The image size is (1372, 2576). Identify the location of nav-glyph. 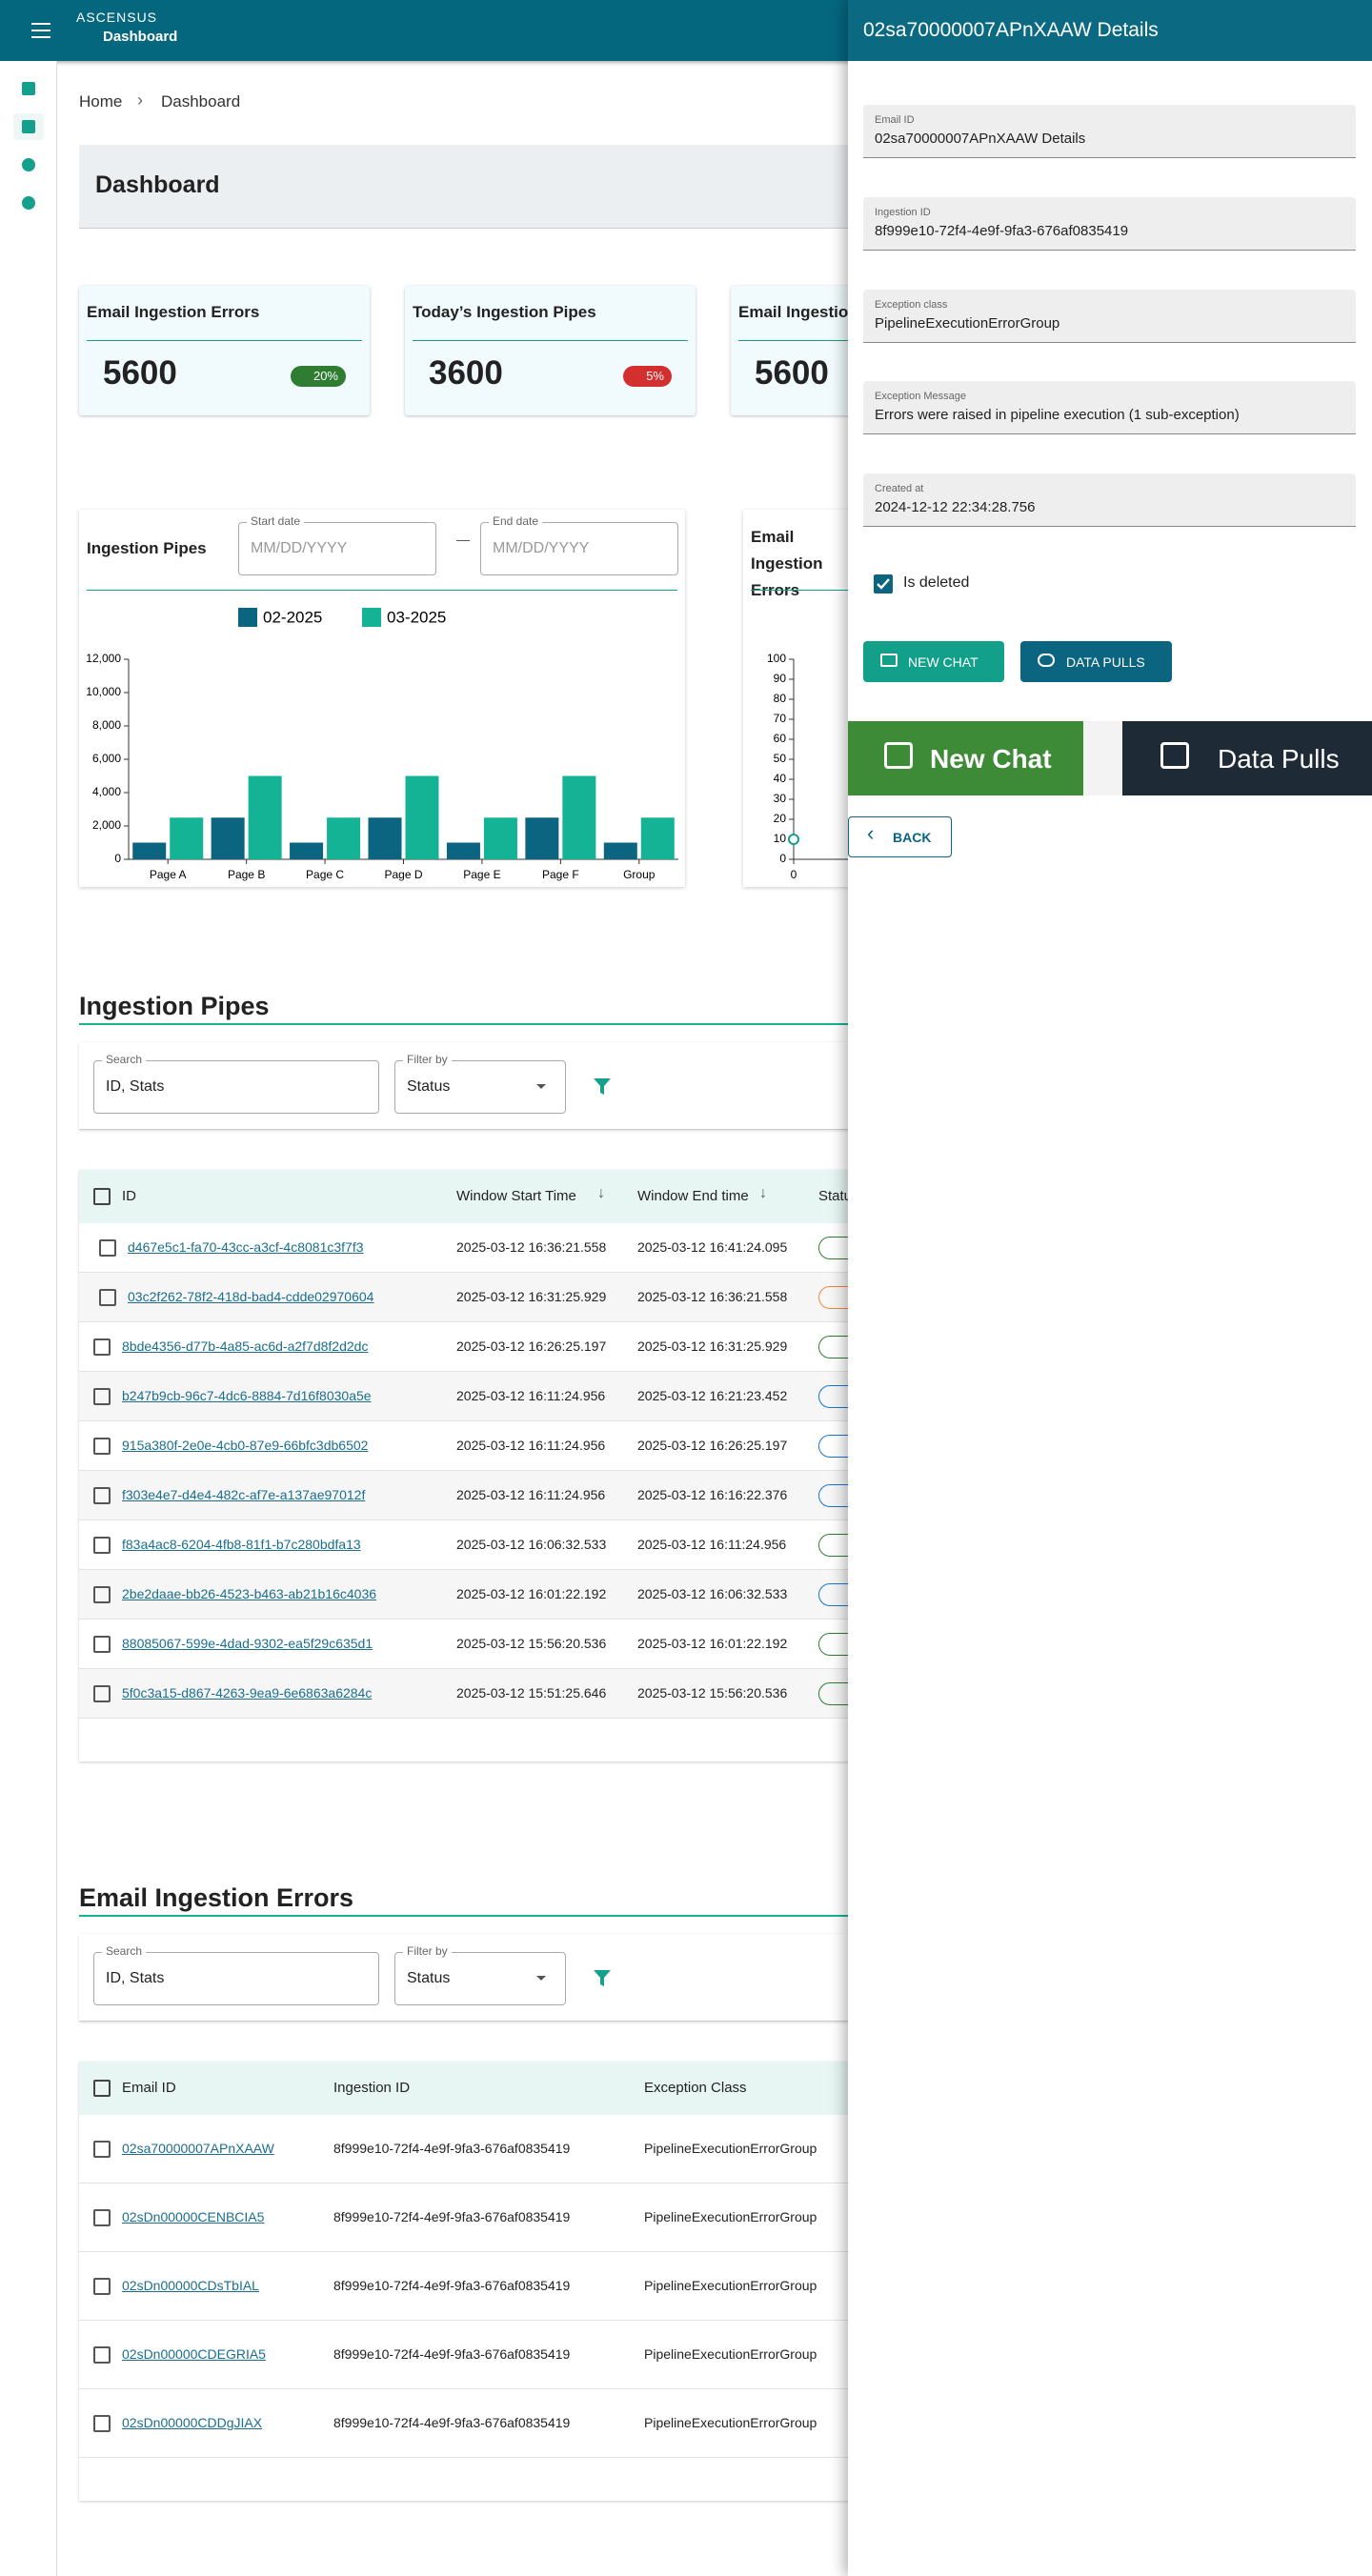
(28, 88).